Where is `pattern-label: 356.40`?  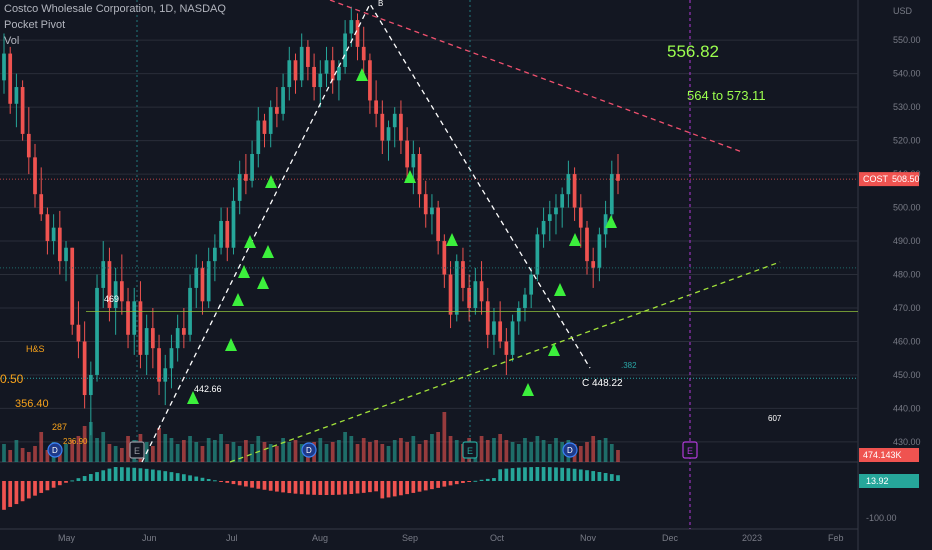 pattern-label: 356.40 is located at coordinates (32, 404).